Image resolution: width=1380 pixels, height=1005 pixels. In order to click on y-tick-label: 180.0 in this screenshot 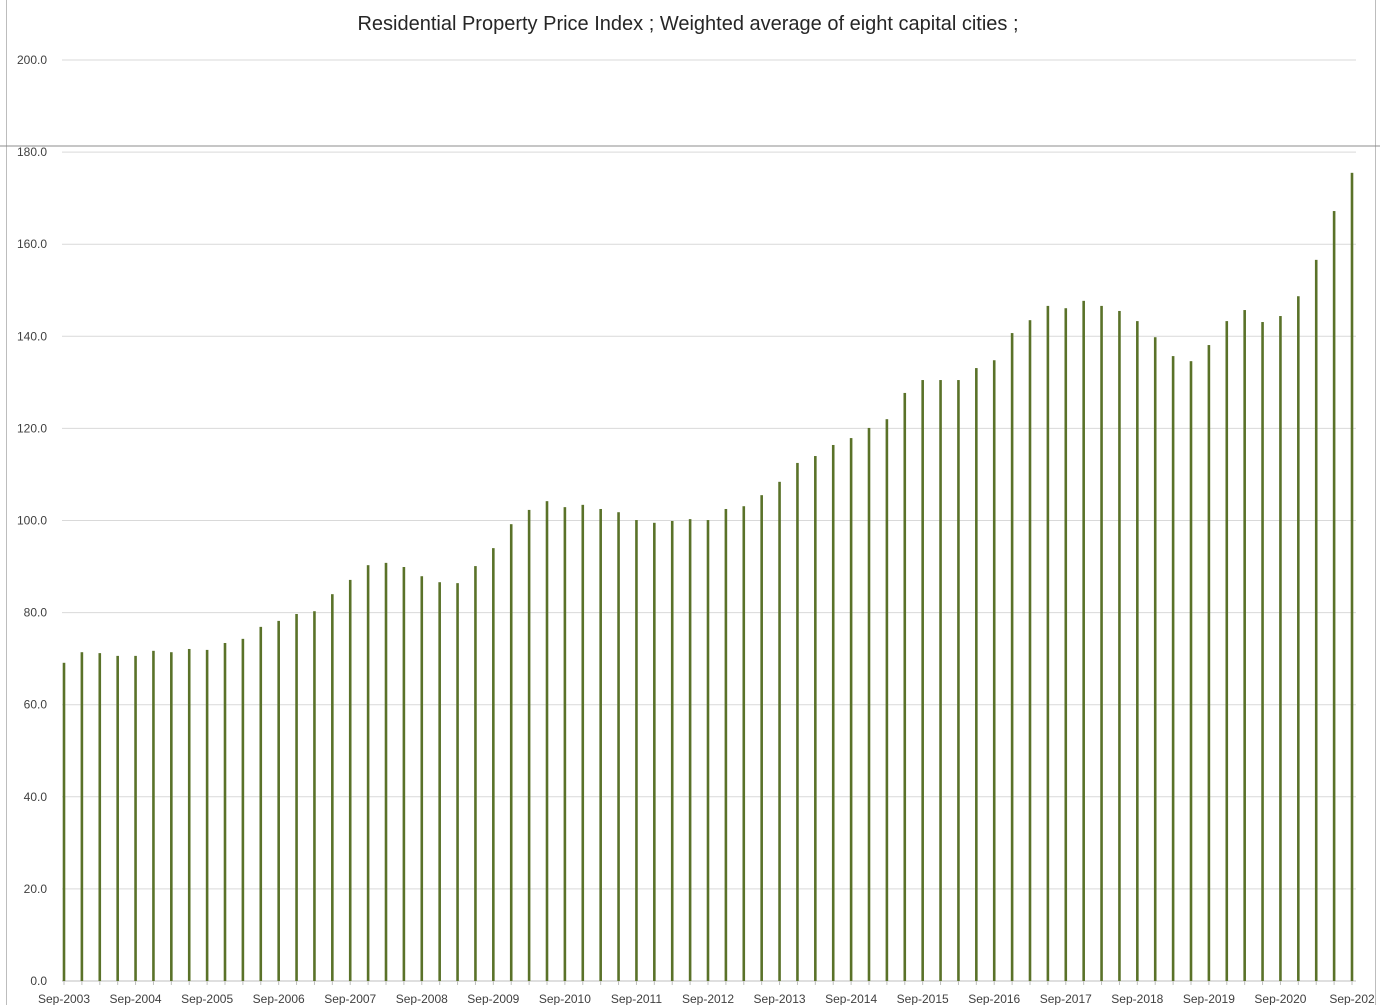, I will do `click(32, 152)`.